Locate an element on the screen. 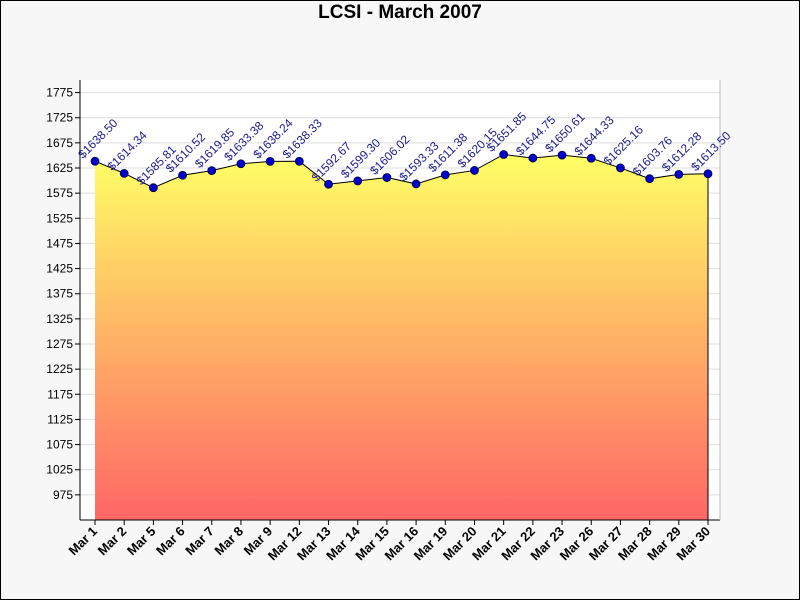  x-tick-label: Mar 5 is located at coordinates (141, 541).